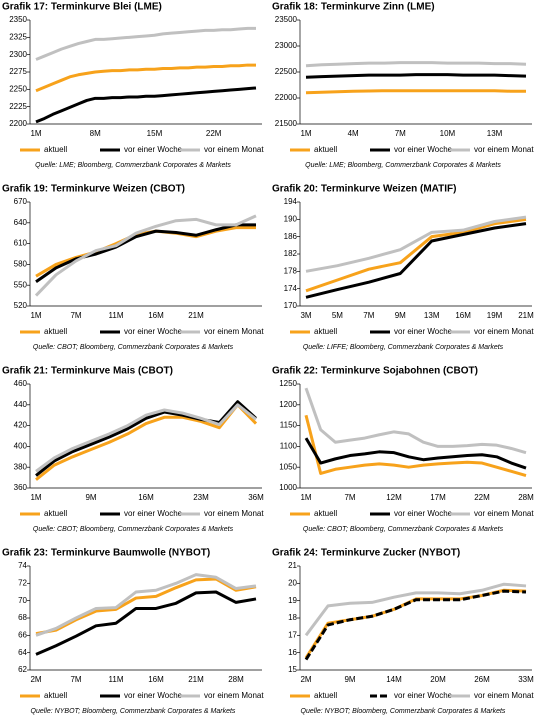 This screenshot has height=720, width=534. What do you see at coordinates (82, 7) in the screenshot?
I see `chart-title: Grafik 17: Terminkurve Blei (LME)` at bounding box center [82, 7].